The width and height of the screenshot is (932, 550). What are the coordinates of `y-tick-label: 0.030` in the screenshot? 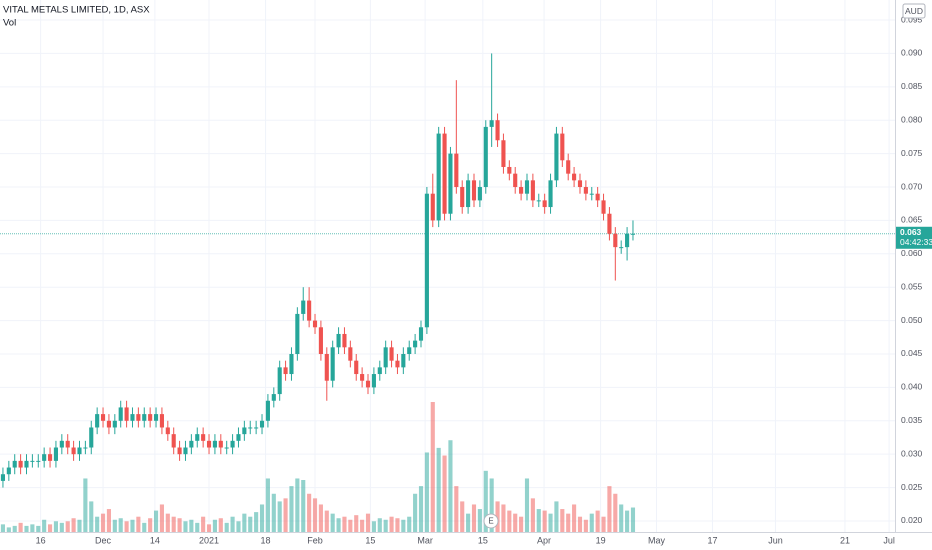 It's located at (912, 453).